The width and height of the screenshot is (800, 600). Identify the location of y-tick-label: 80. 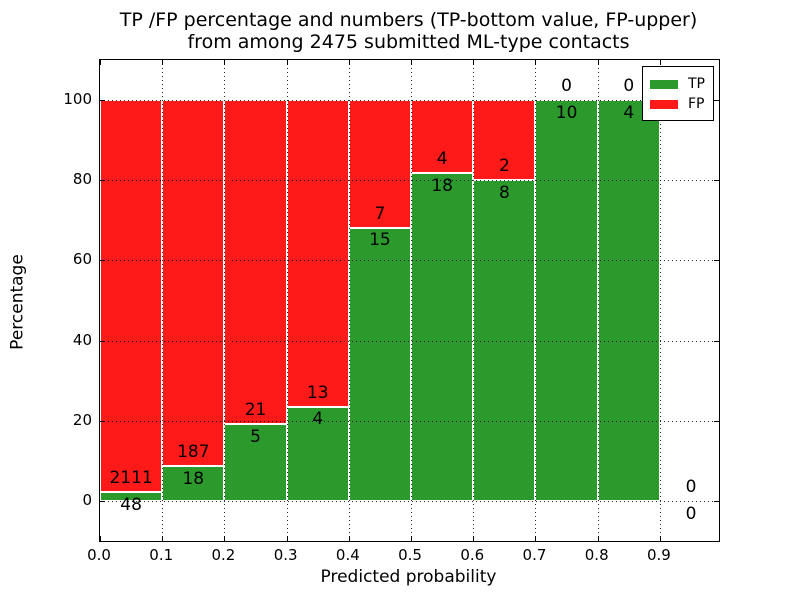
(82, 179).